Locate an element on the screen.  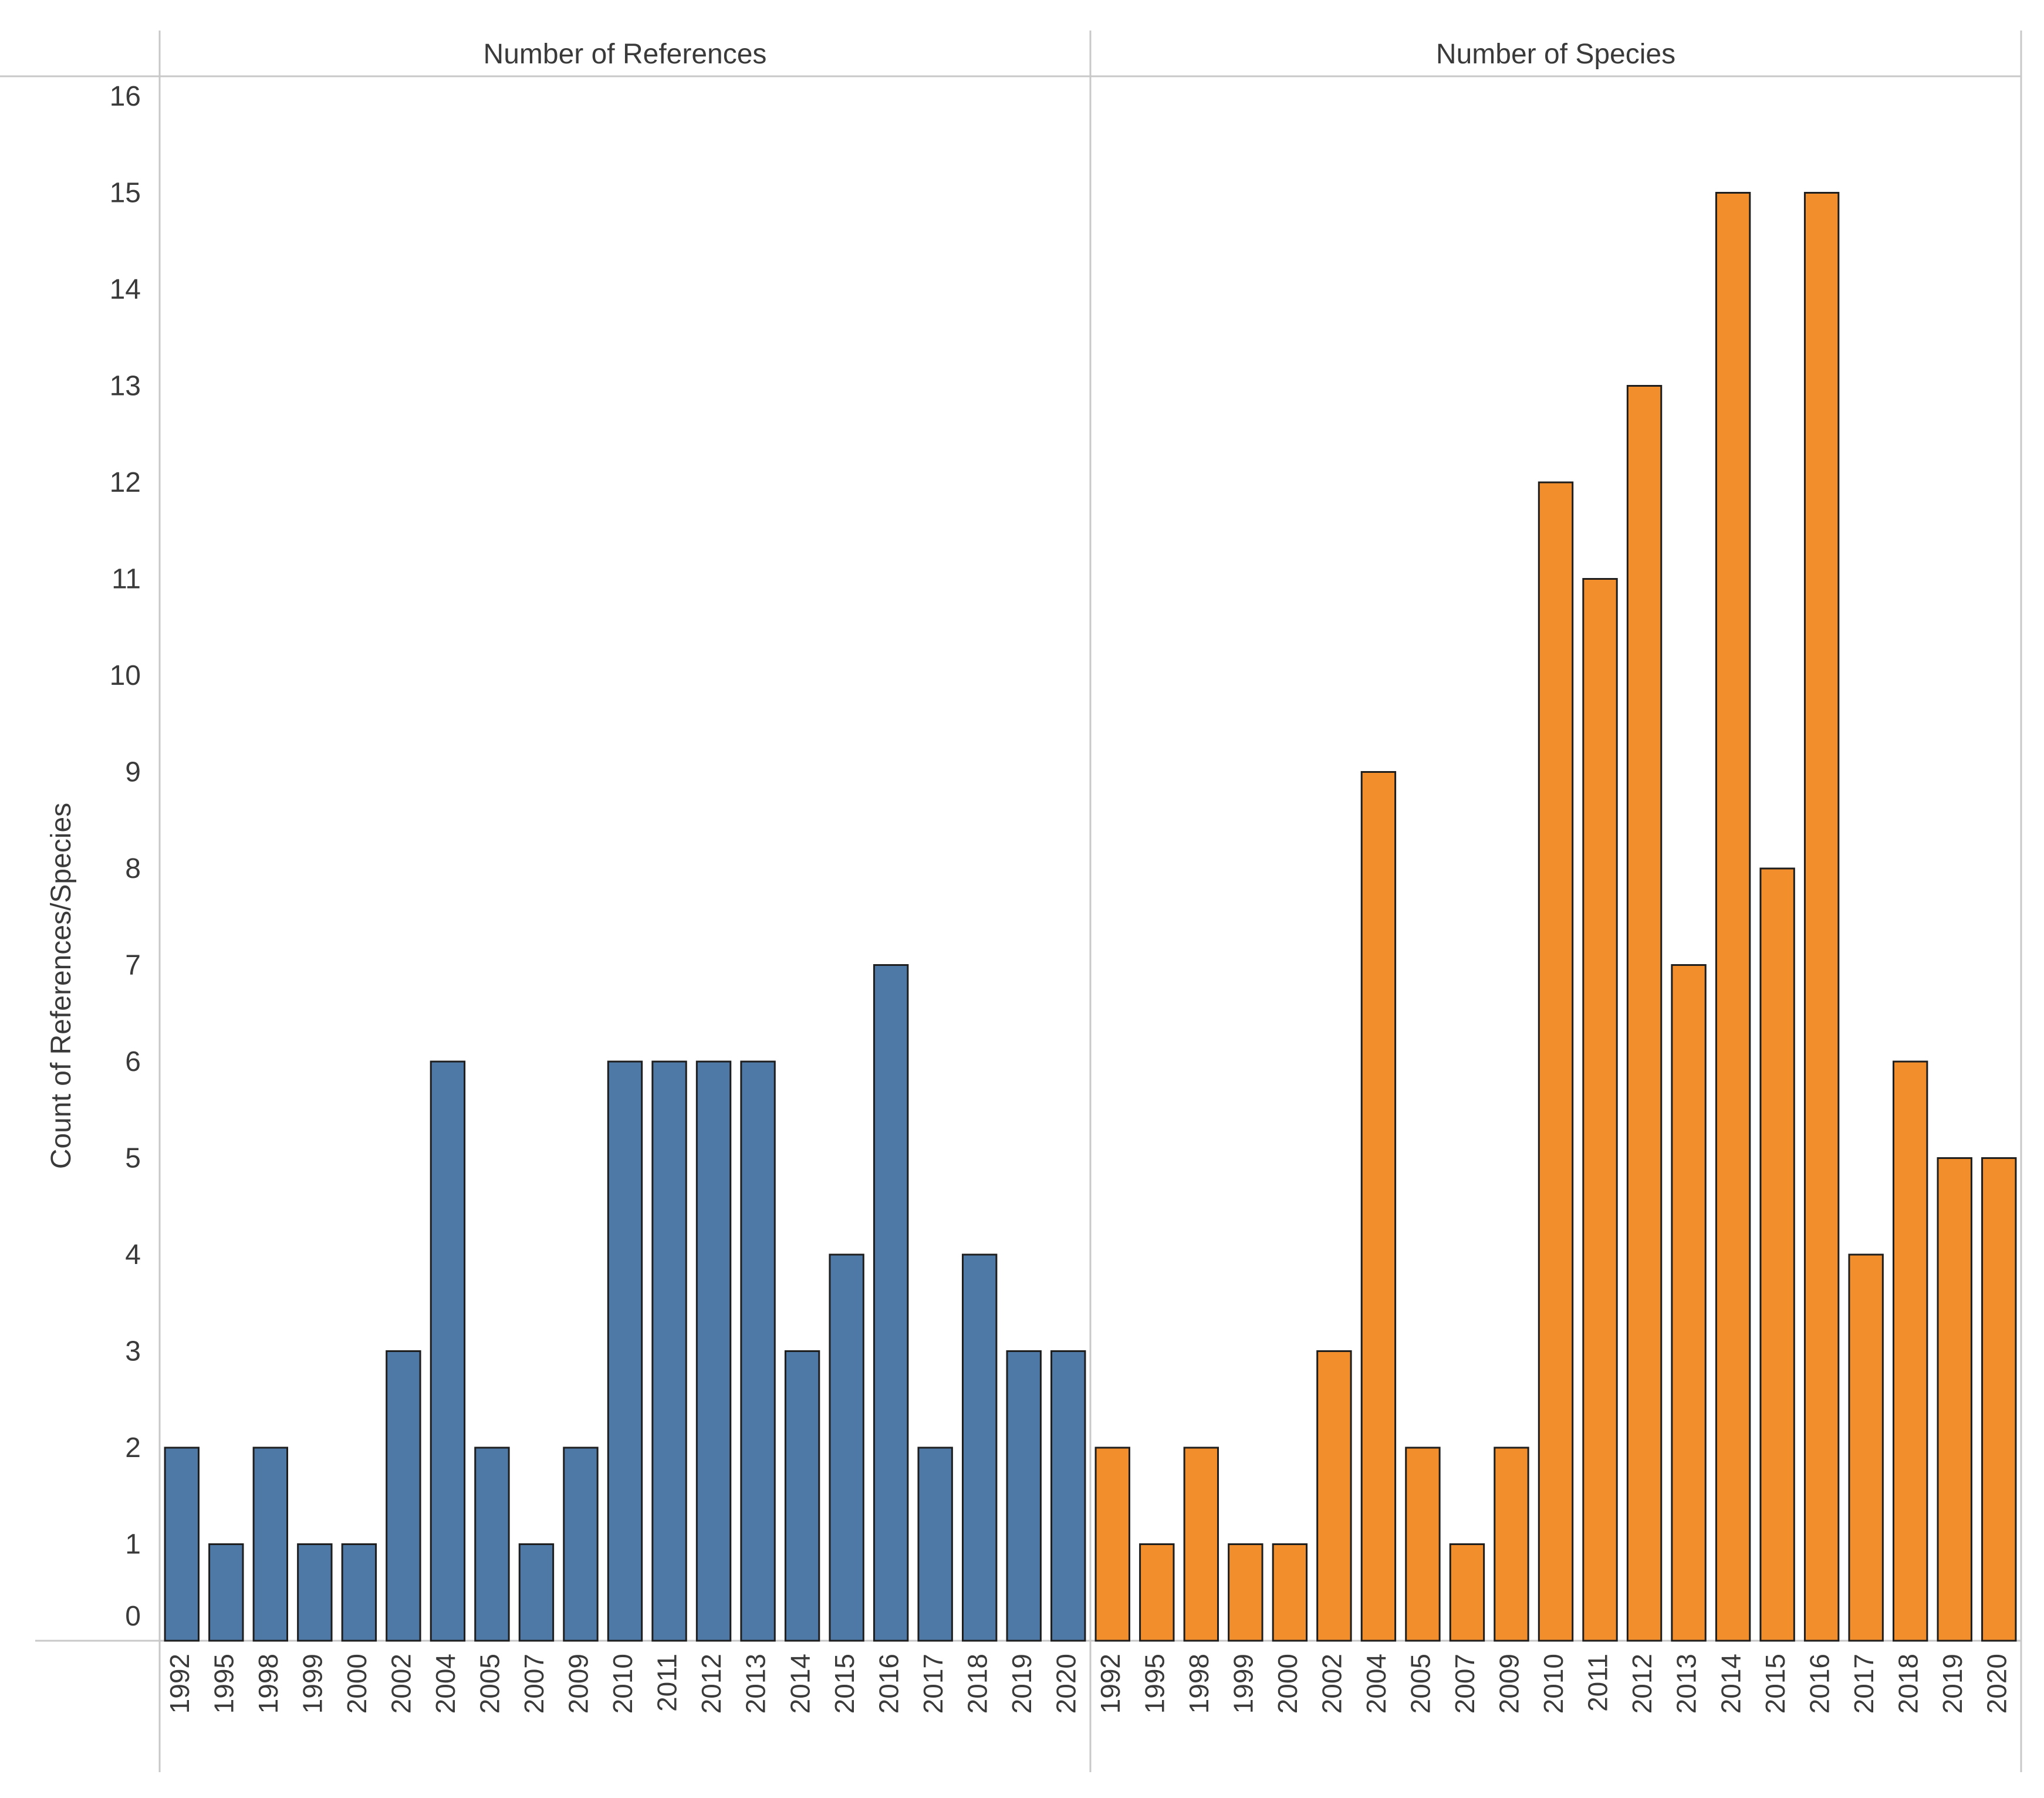
y-tick-label: 13 is located at coordinates (125, 386).